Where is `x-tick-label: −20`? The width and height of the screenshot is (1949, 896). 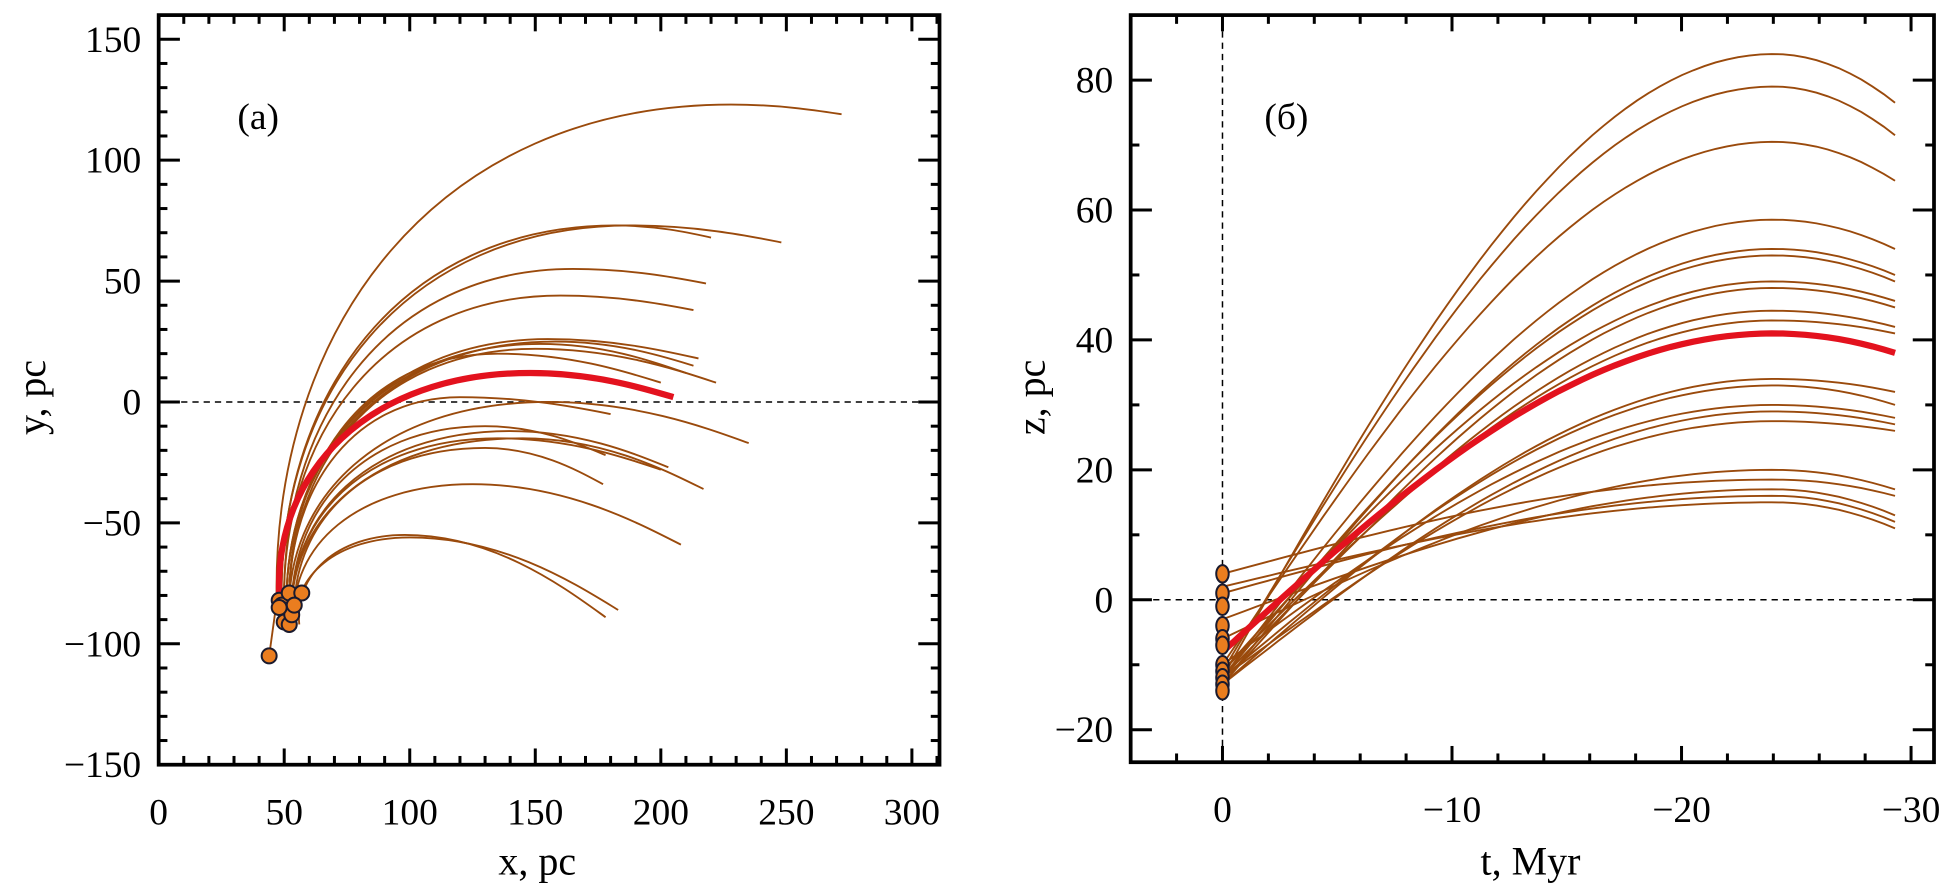 x-tick-label: −20 is located at coordinates (1681, 810).